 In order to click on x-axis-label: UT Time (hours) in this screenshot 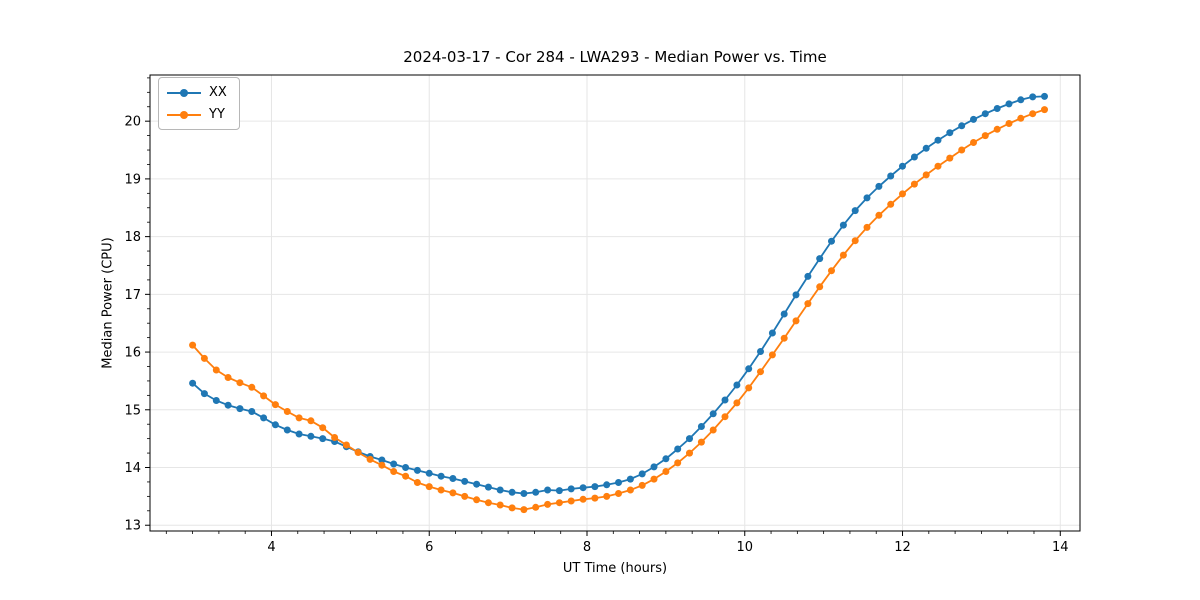, I will do `click(615, 568)`.